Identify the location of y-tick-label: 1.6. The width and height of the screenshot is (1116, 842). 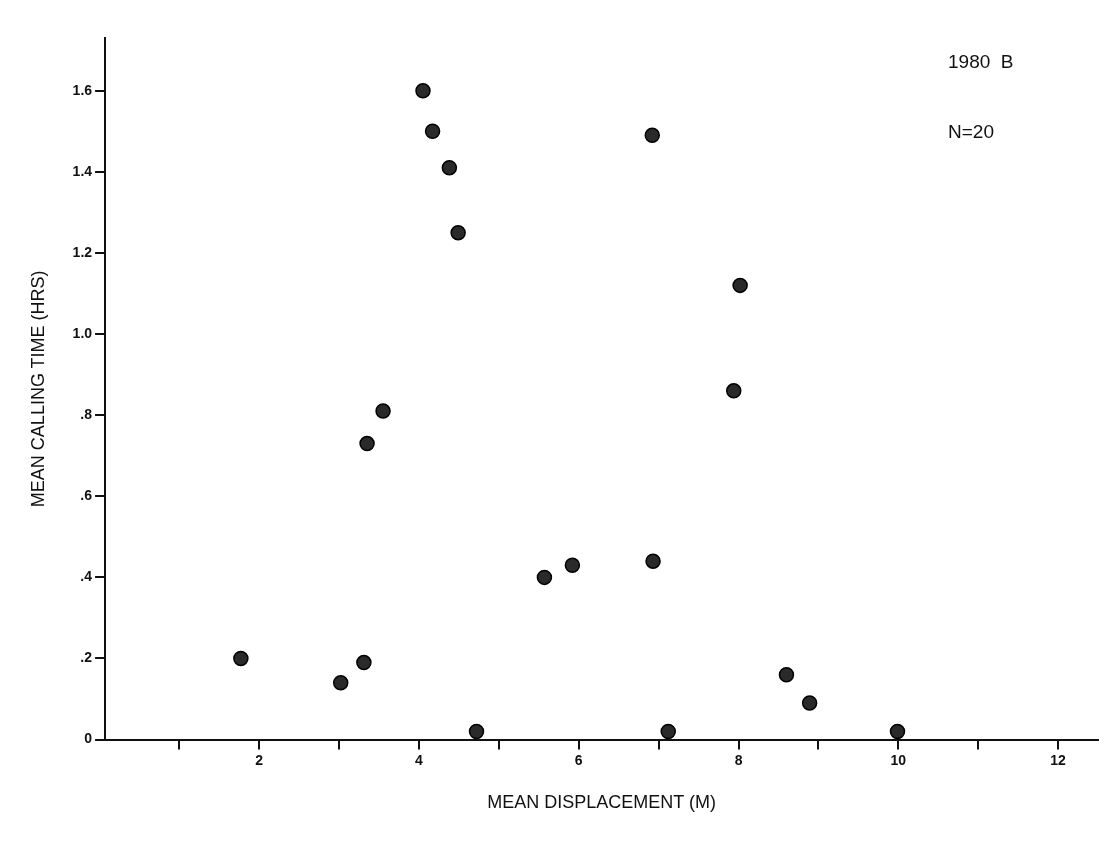
(82, 89).